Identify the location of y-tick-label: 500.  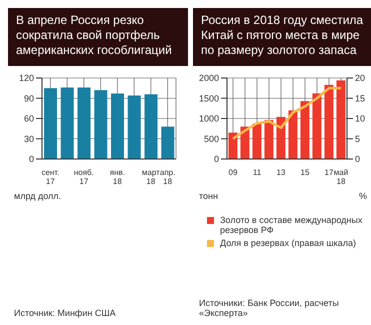
(211, 139).